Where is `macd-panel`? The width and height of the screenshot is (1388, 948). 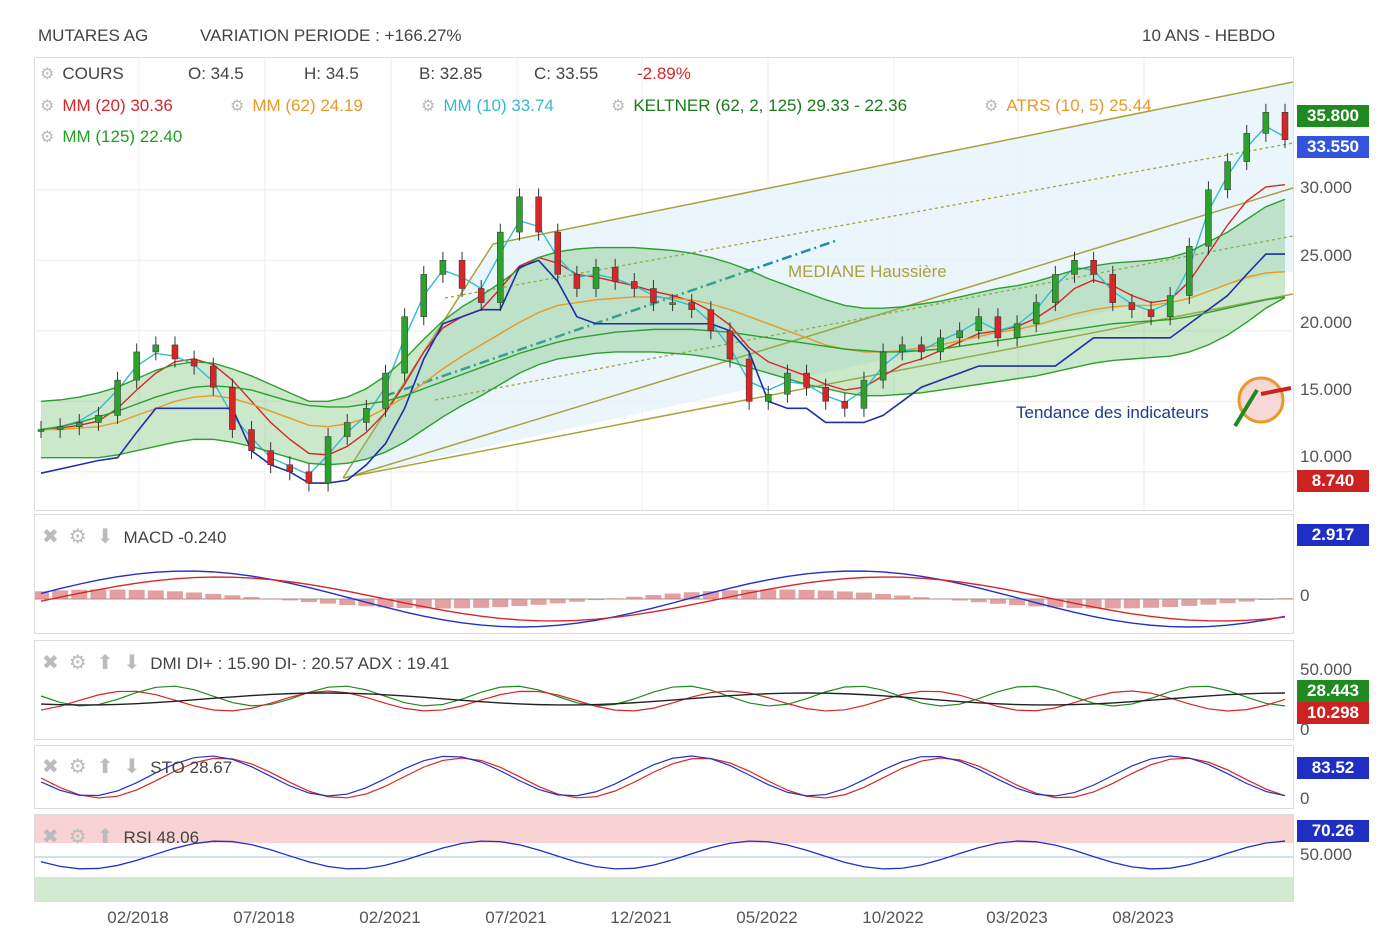
macd-panel is located at coordinates (664, 574).